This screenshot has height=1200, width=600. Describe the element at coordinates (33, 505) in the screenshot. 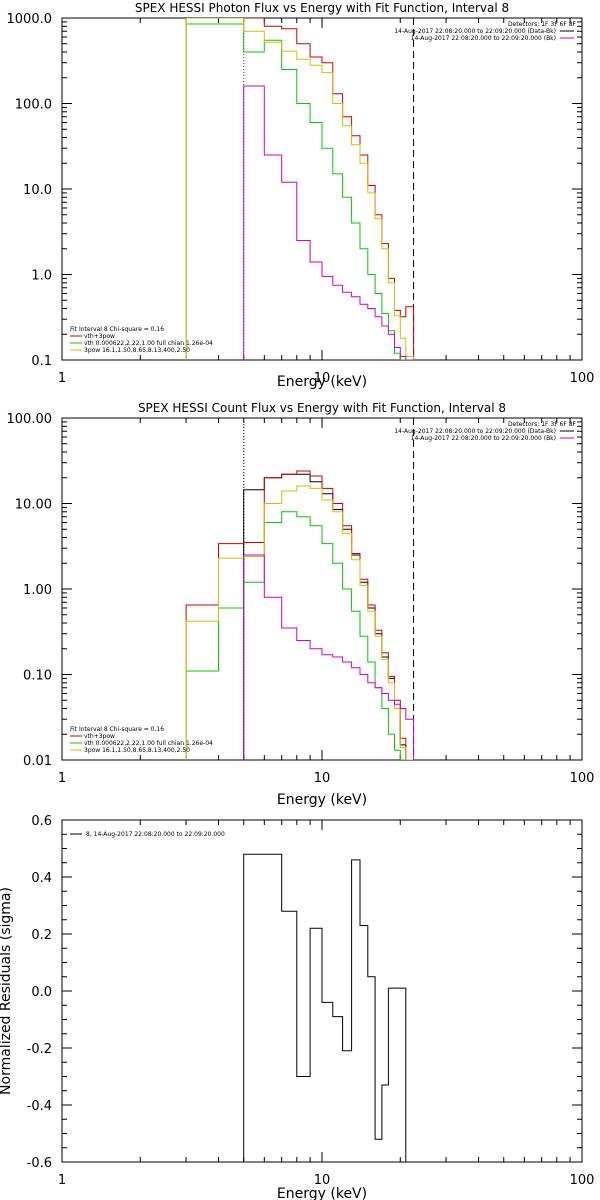

I see `y-tick-label: 10.00` at that location.